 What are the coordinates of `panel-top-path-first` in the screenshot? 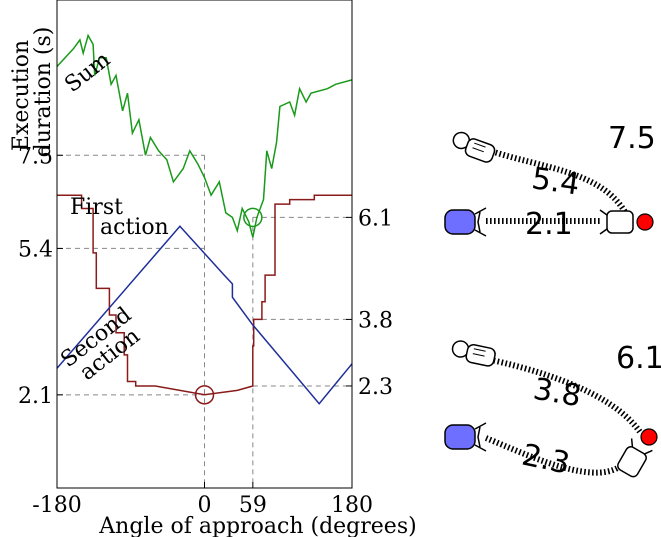 It's located at (557, 180).